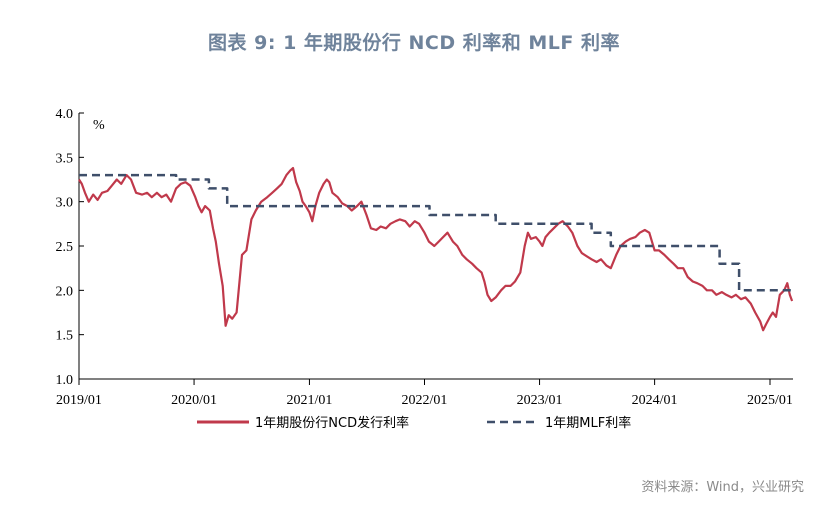 Image resolution: width=828 pixels, height=521 pixels. Describe the element at coordinates (65, 247) in the screenshot. I see `y-tick-label: 2.5` at that location.